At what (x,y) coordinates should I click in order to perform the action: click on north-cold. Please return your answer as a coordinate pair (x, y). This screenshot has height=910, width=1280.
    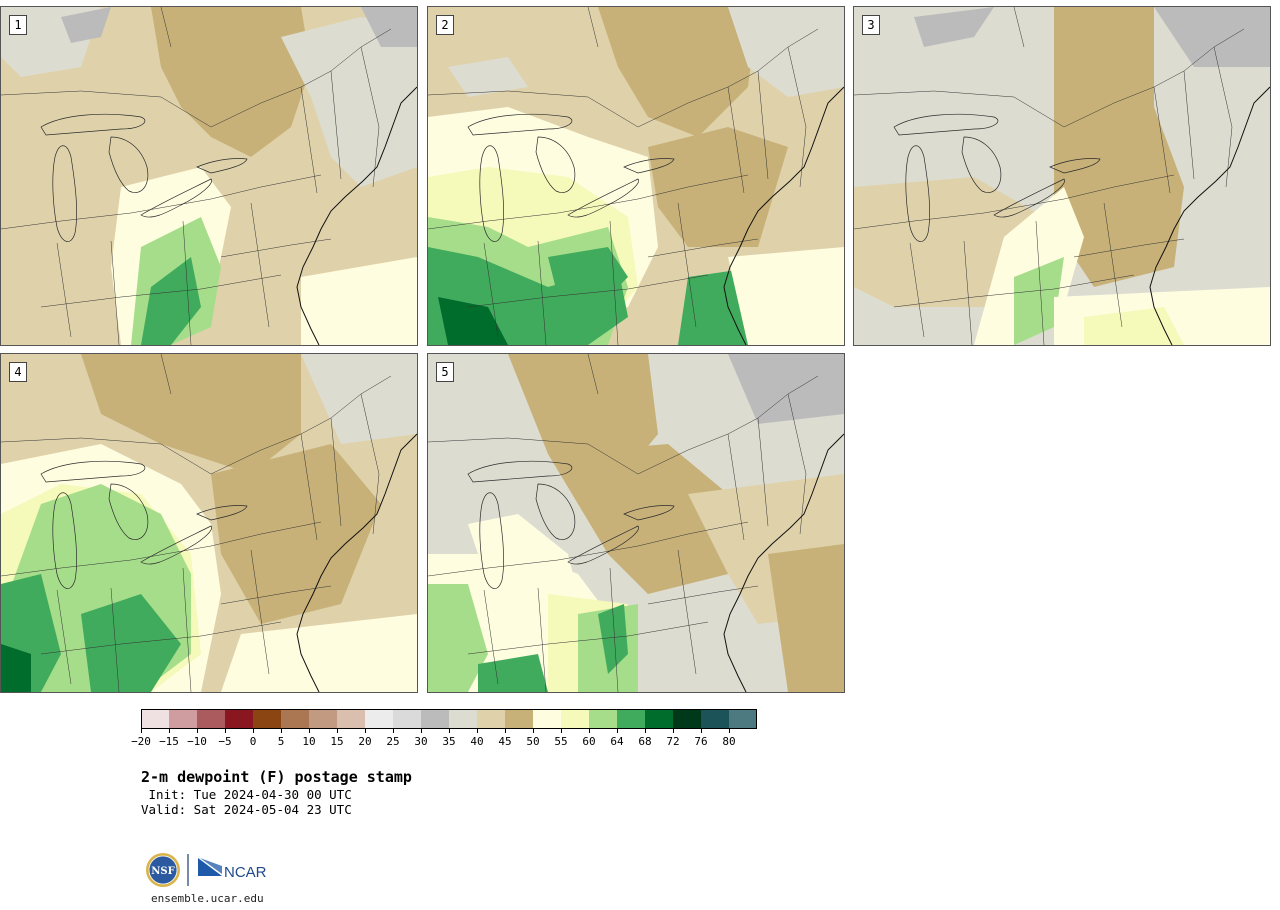
    Looking at the image, I should click on (86, 25).